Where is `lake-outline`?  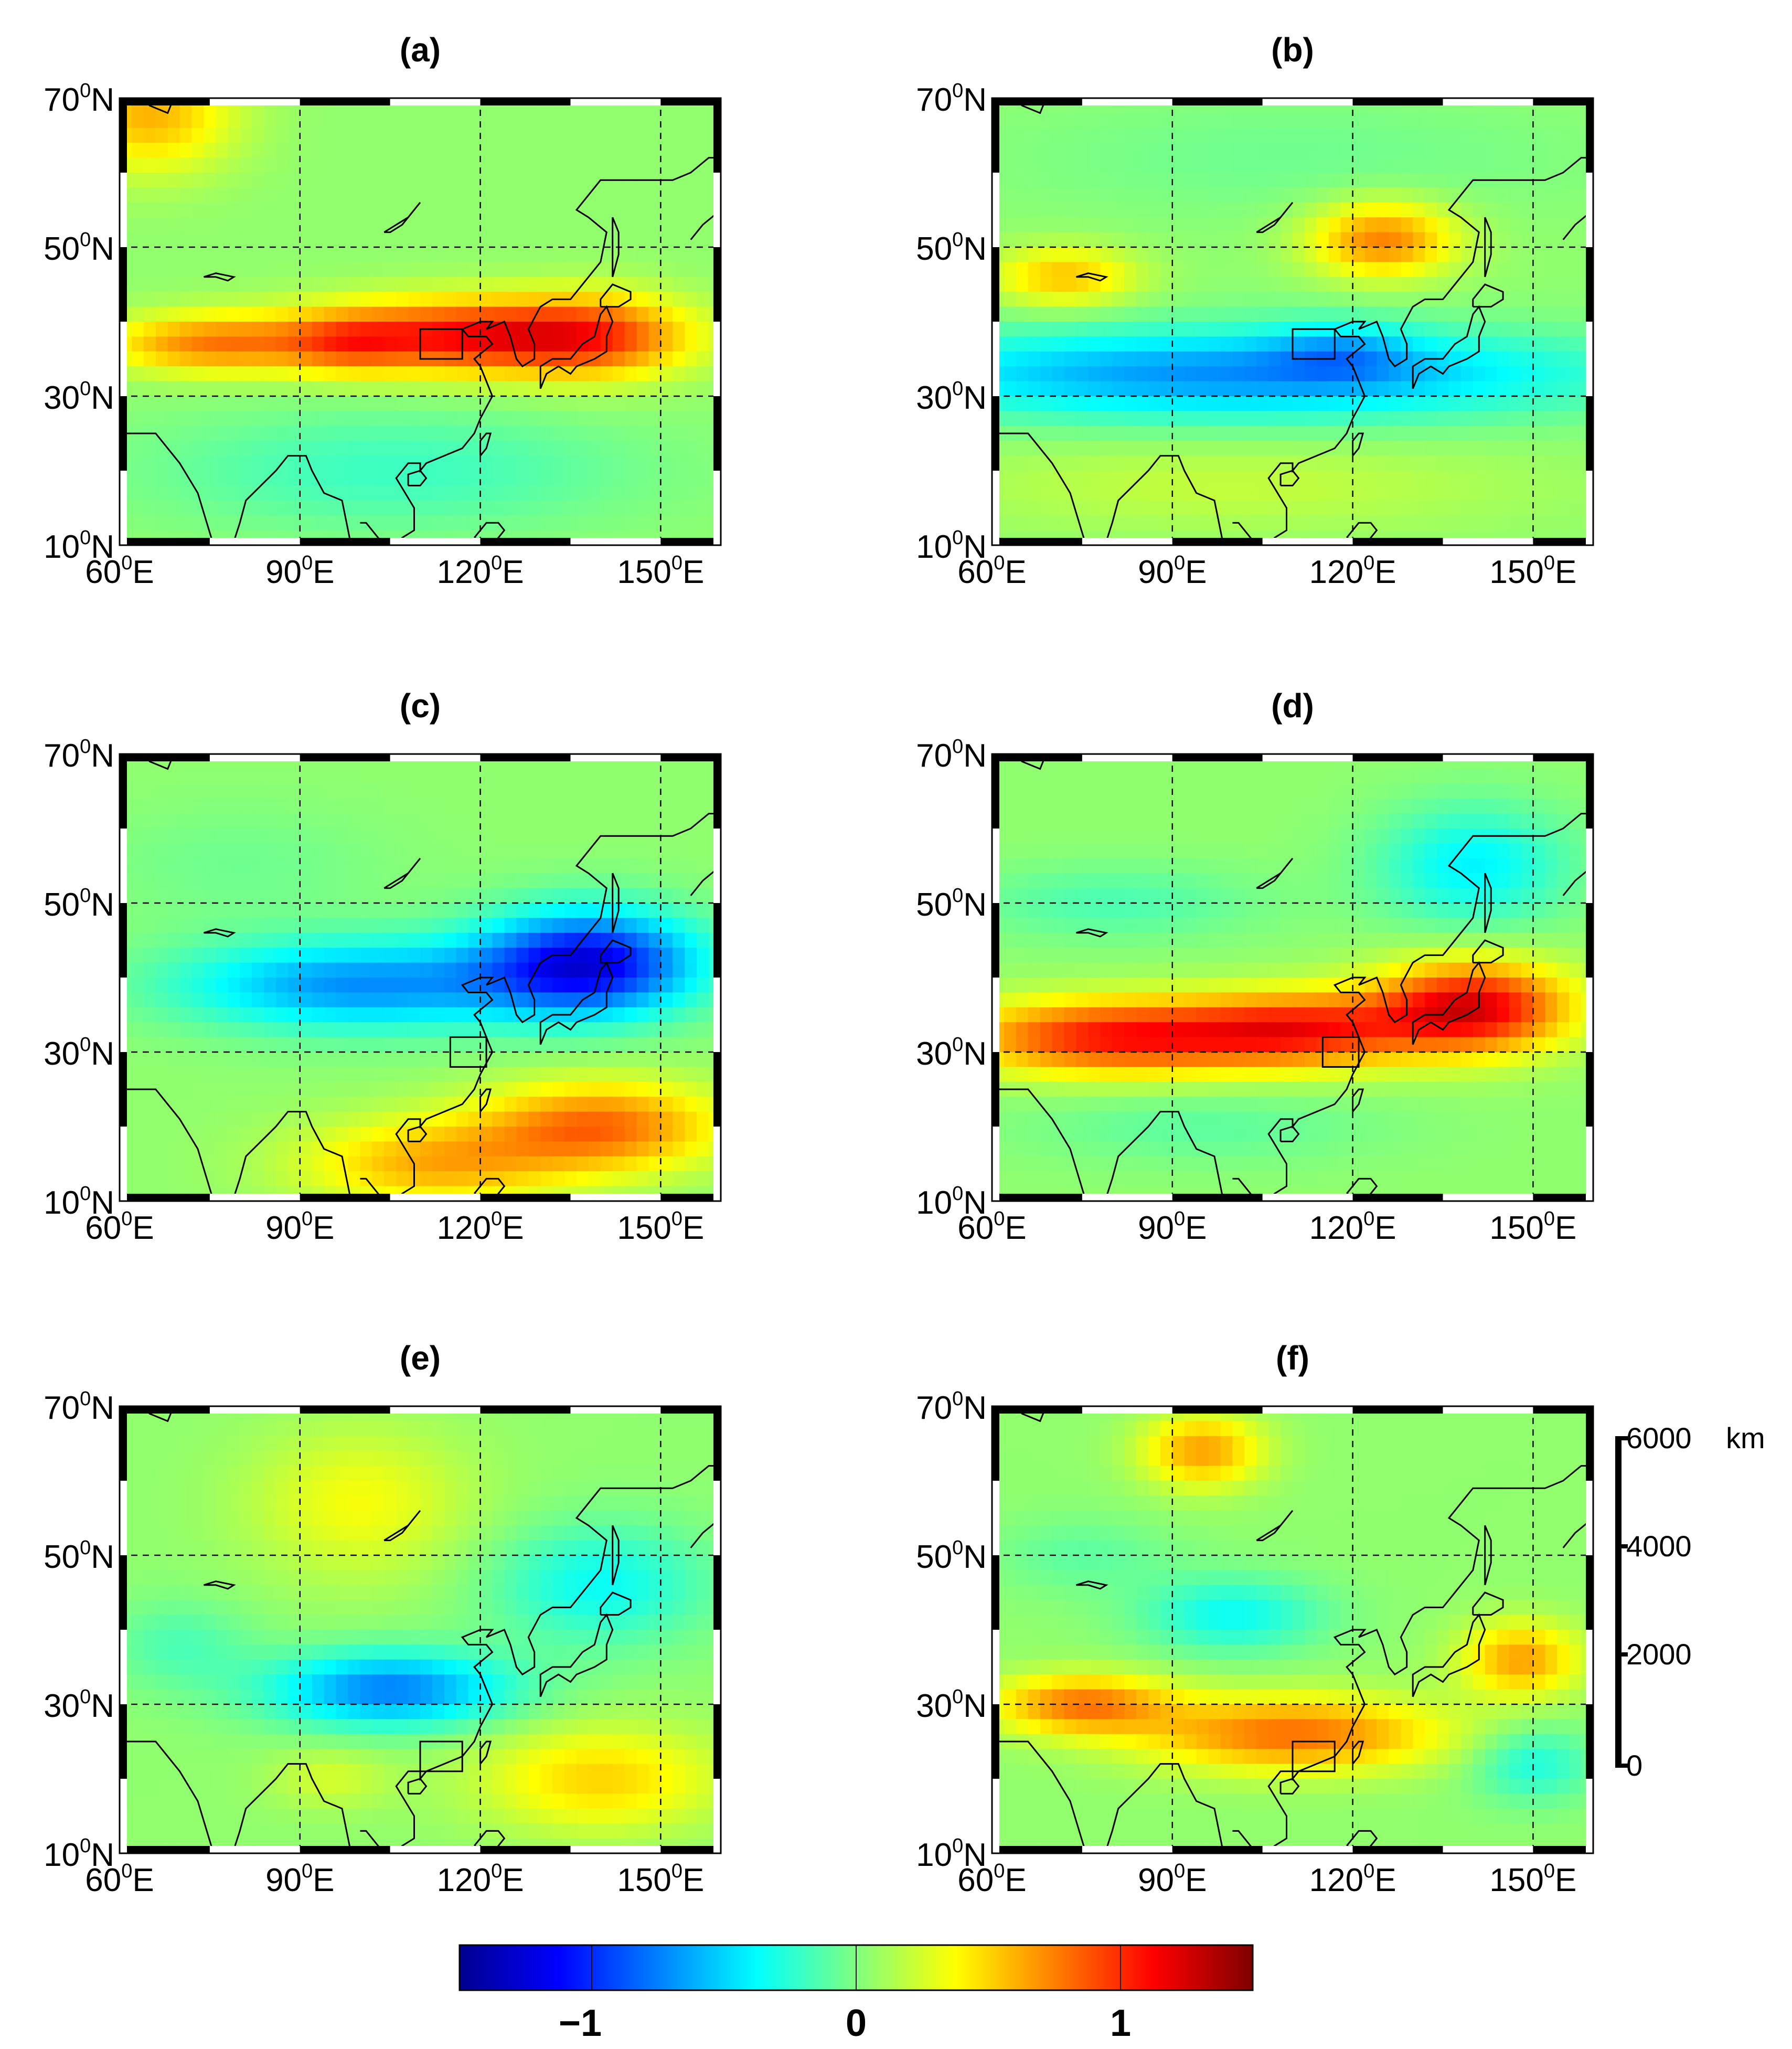 lake-outline is located at coordinates (219, 277).